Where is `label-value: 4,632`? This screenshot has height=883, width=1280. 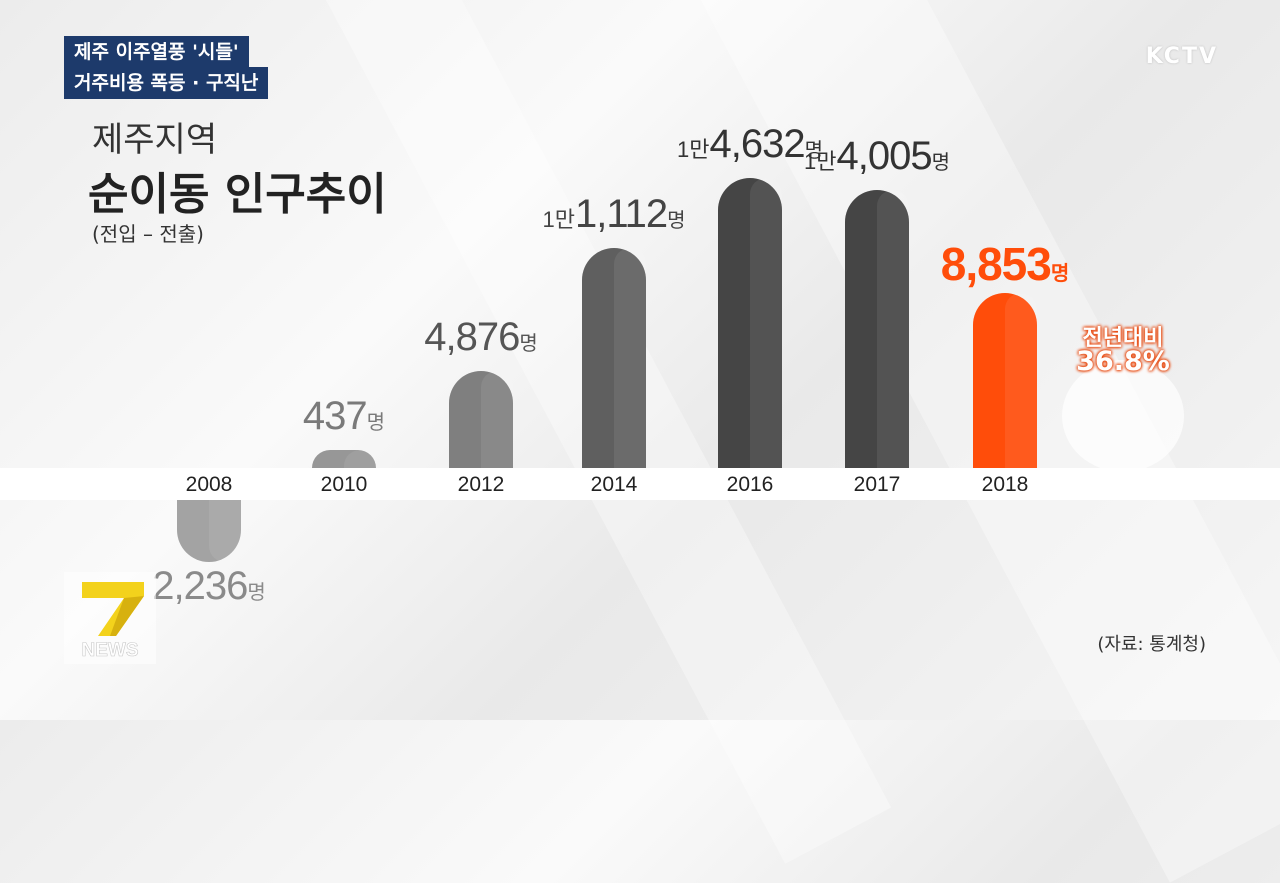
label-value: 4,632 is located at coordinates (757, 144).